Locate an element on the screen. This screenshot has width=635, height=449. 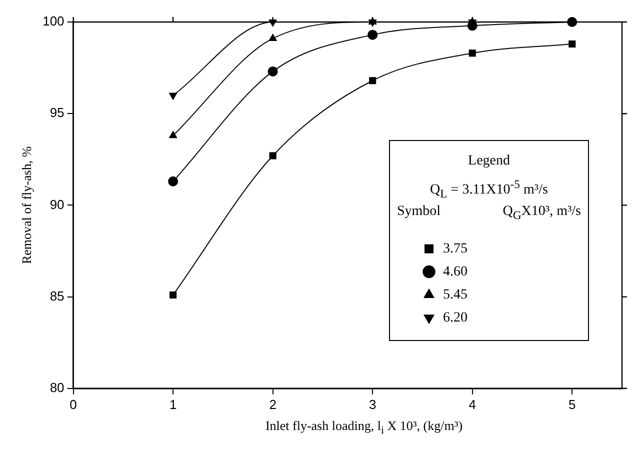
annotation: Q$_{G}$X10³, m³/s is located at coordinates (541, 213).